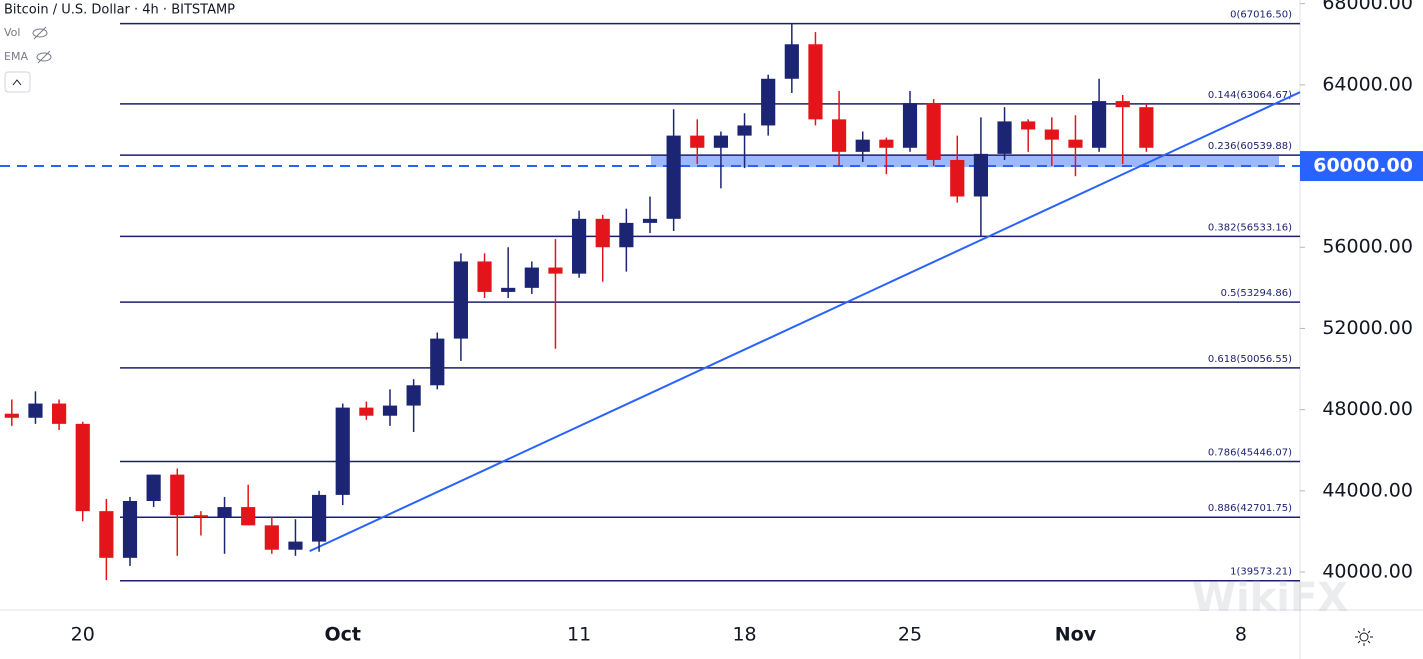 This screenshot has width=1423, height=659. I want to click on price-label: 60000.00, so click(1363, 166).